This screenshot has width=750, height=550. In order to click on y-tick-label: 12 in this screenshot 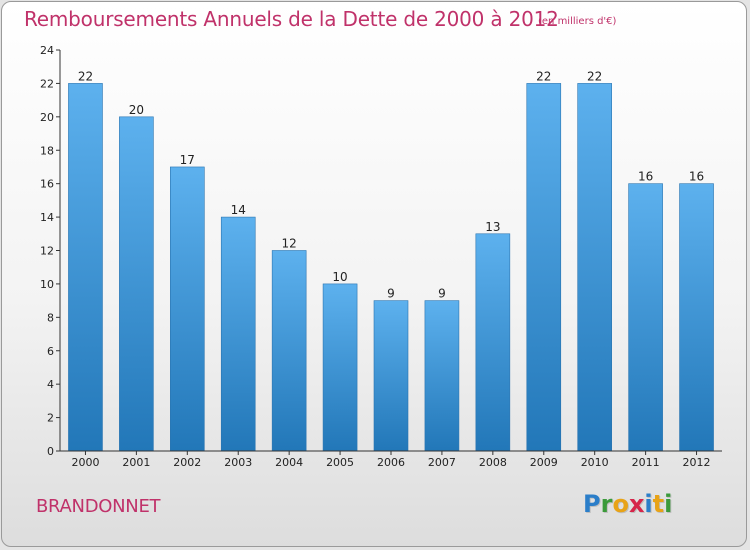, I will do `click(47, 251)`.